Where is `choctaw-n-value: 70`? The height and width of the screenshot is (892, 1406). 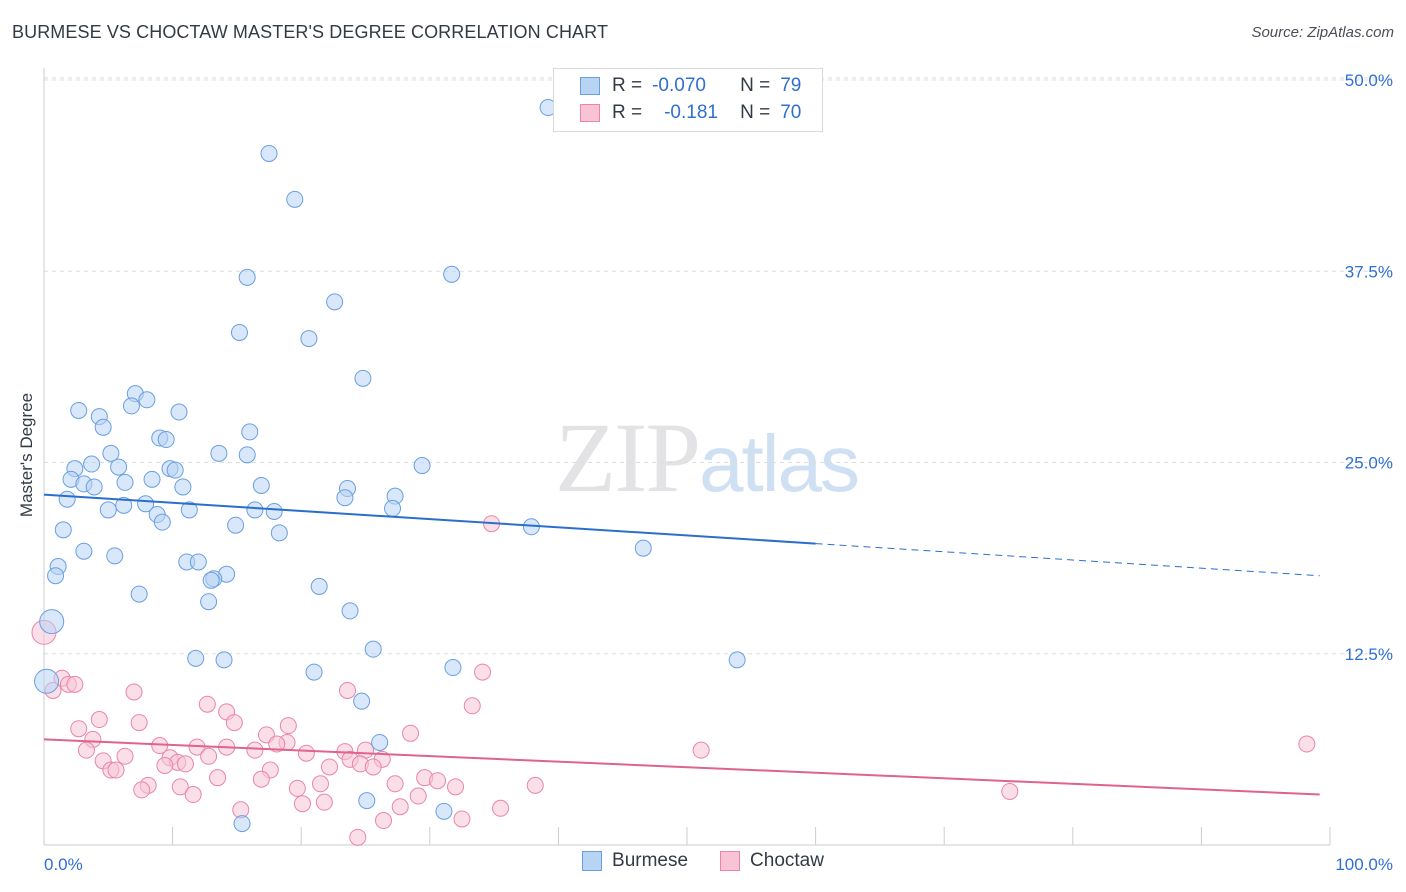
choctaw-n-value: 70 is located at coordinates (791, 112).